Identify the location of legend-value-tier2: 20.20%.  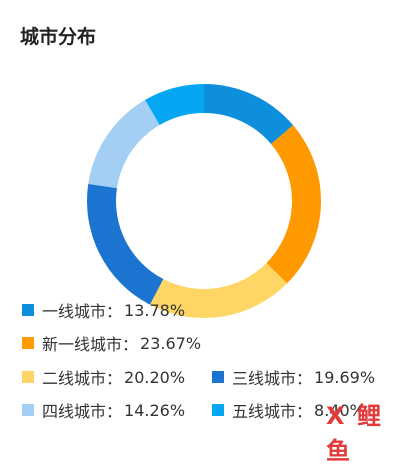
(155, 377).